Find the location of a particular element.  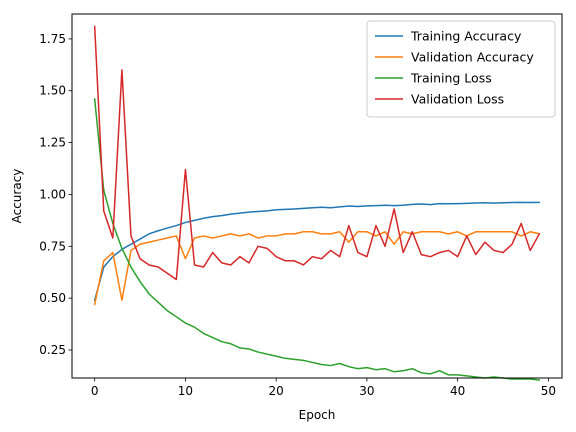

x-tick-label: 50 is located at coordinates (548, 391).